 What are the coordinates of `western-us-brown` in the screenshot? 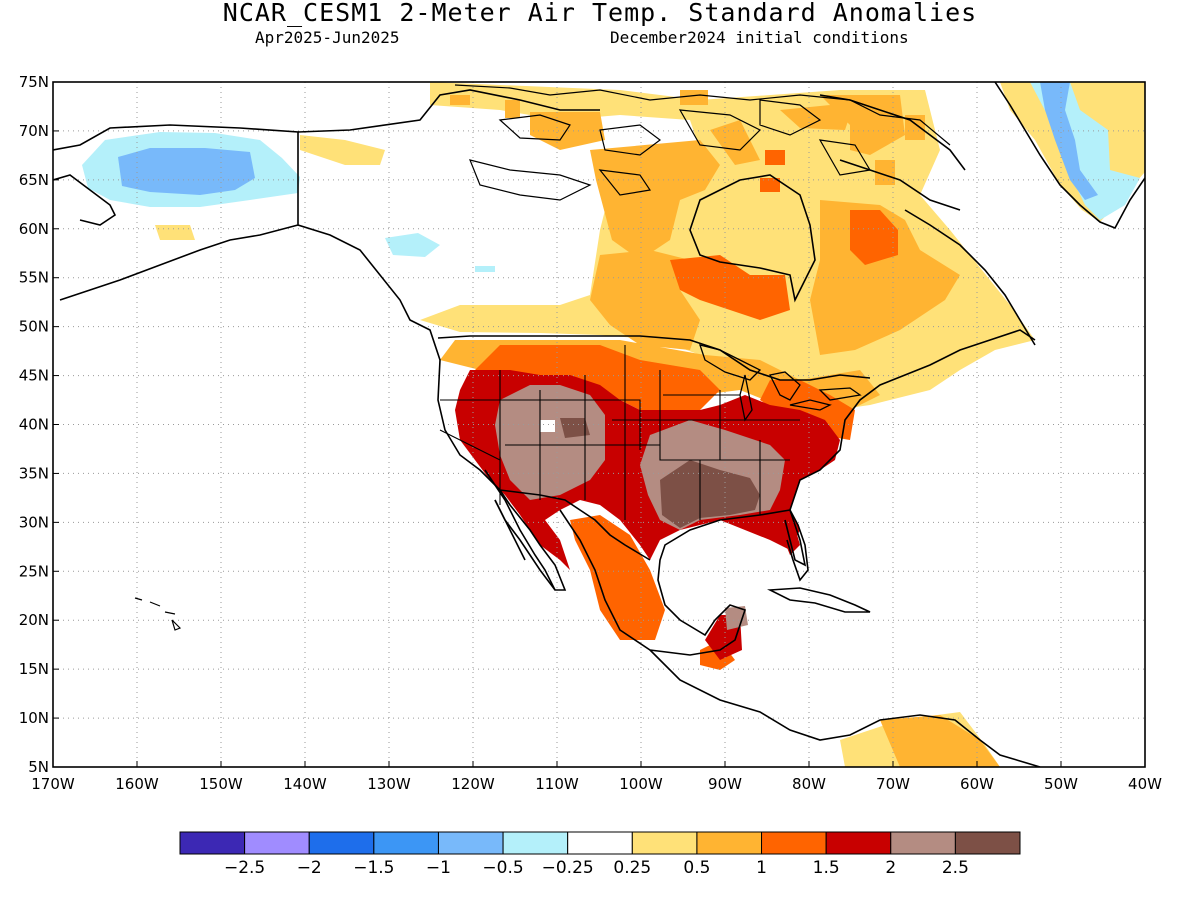 It's located at (640, 507).